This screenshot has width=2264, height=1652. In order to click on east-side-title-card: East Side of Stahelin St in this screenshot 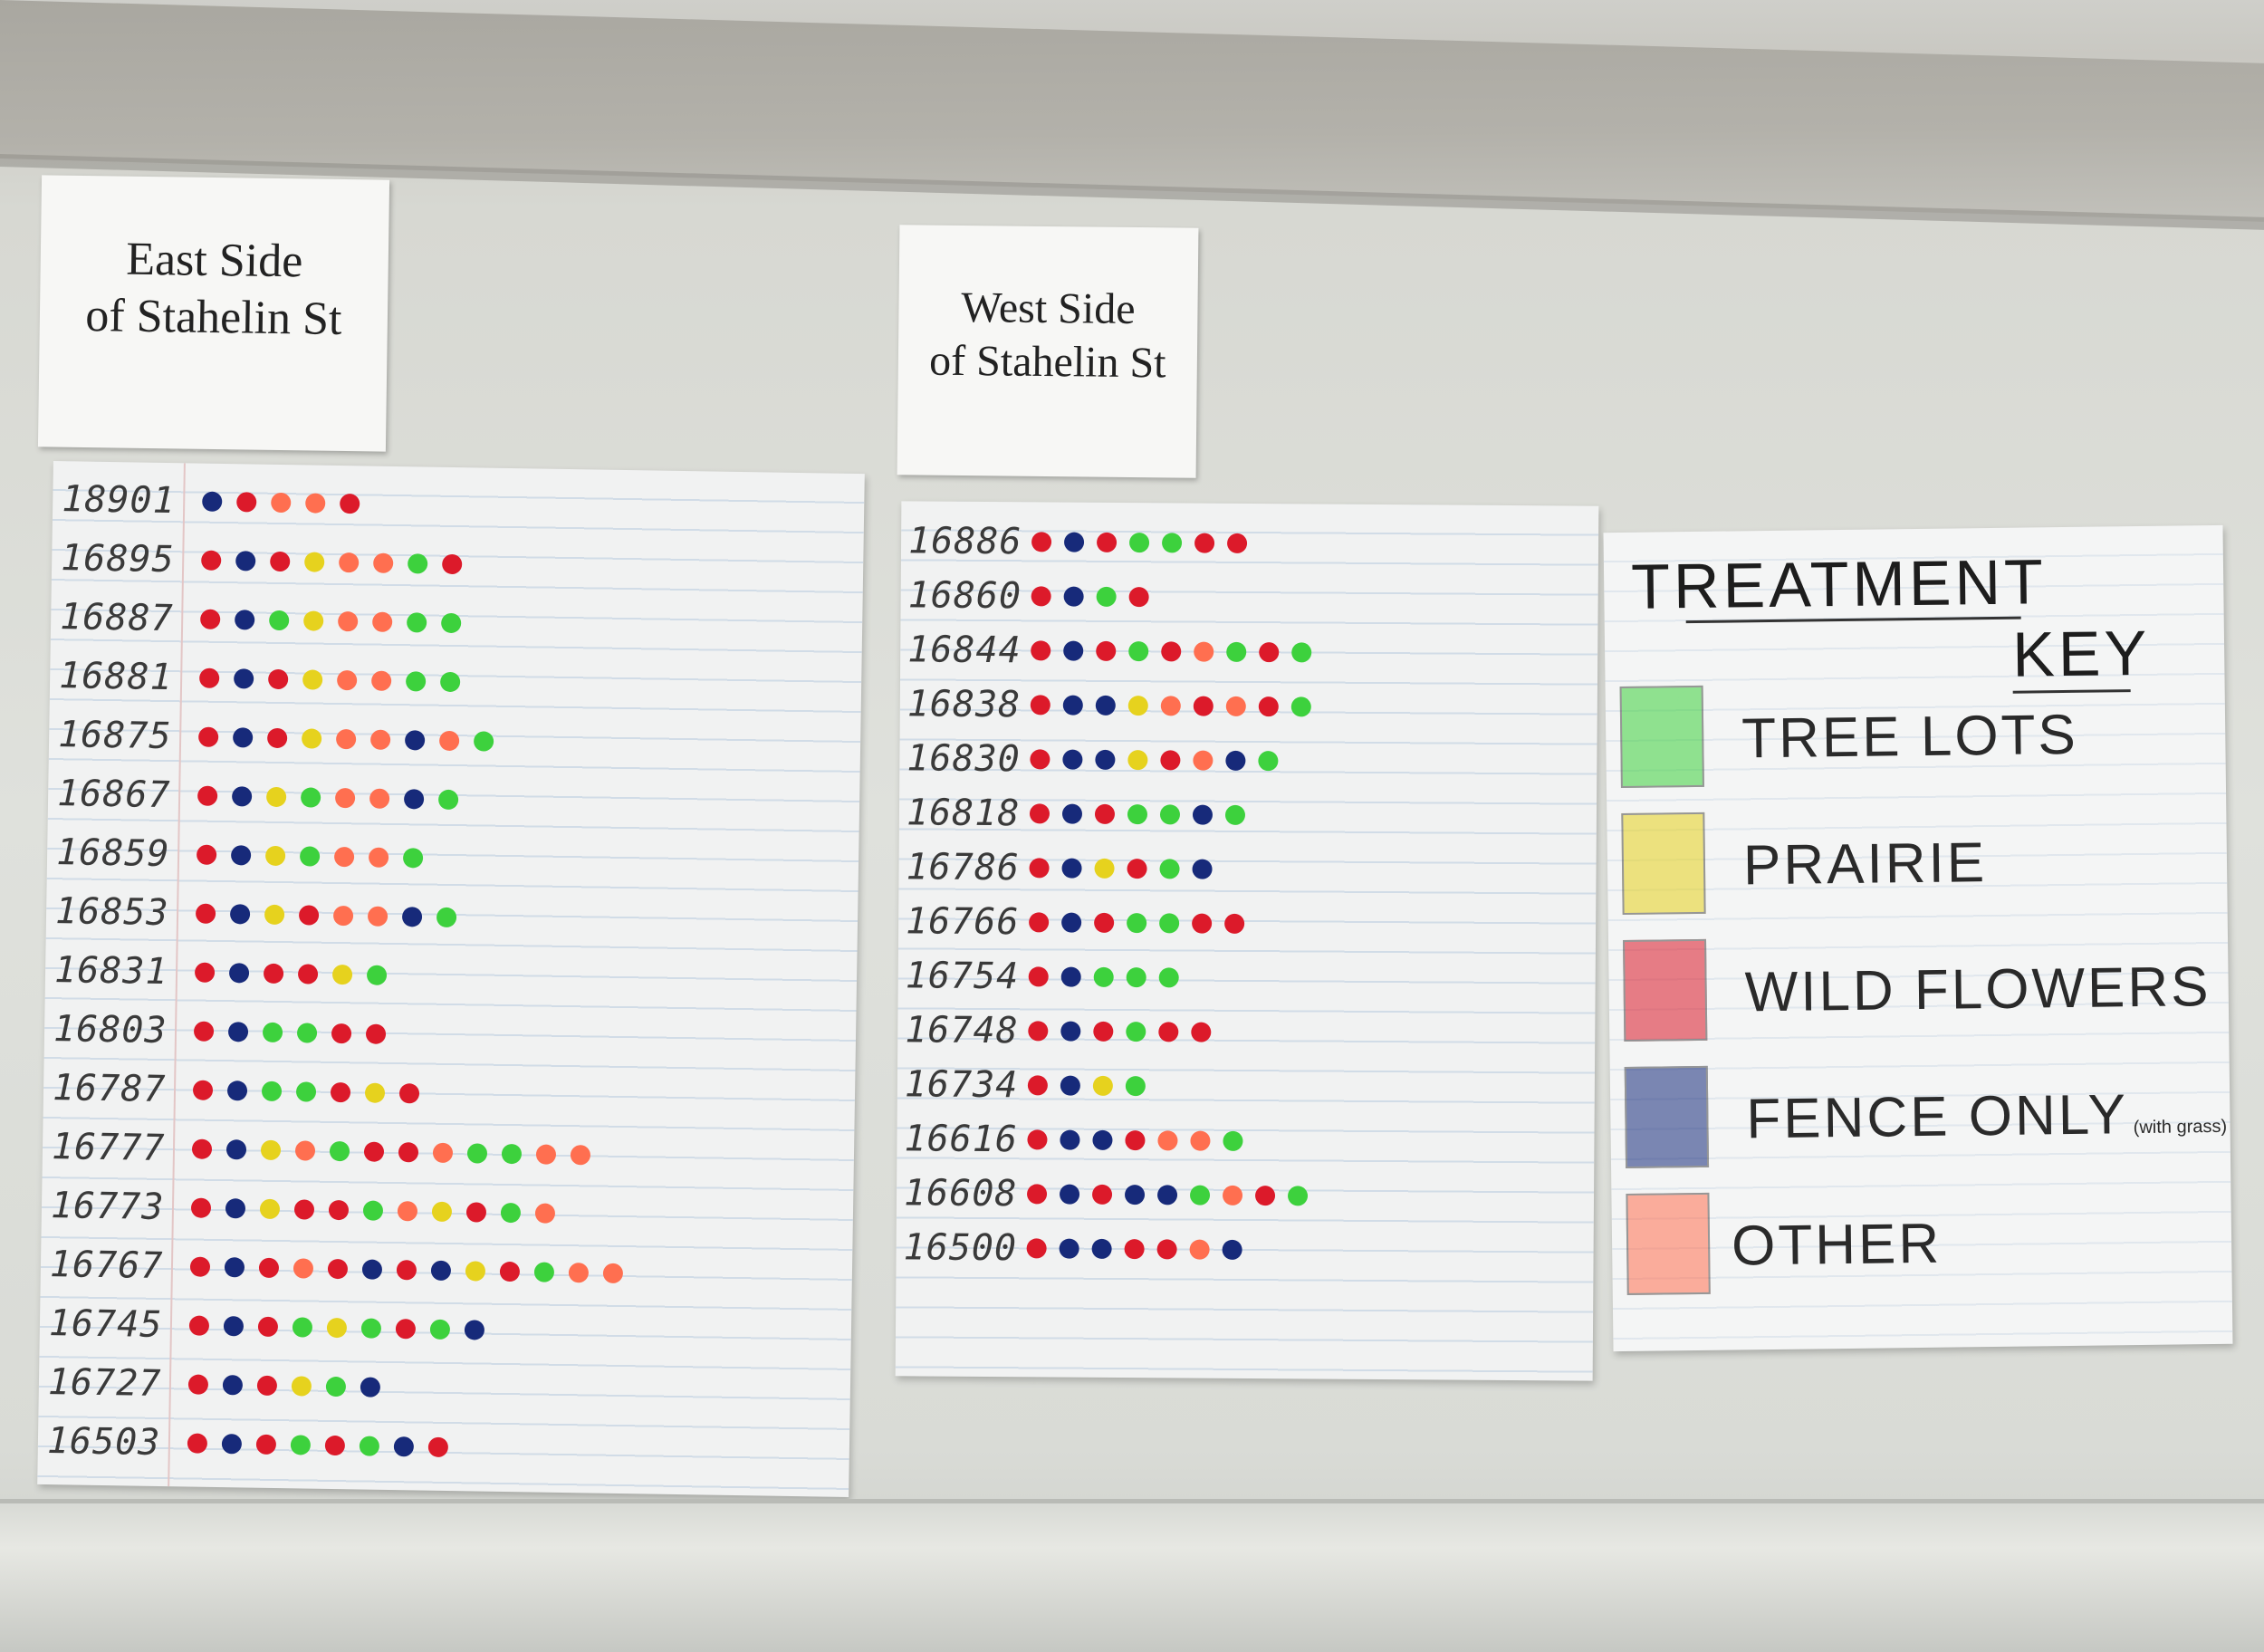, I will do `click(213, 313)`.